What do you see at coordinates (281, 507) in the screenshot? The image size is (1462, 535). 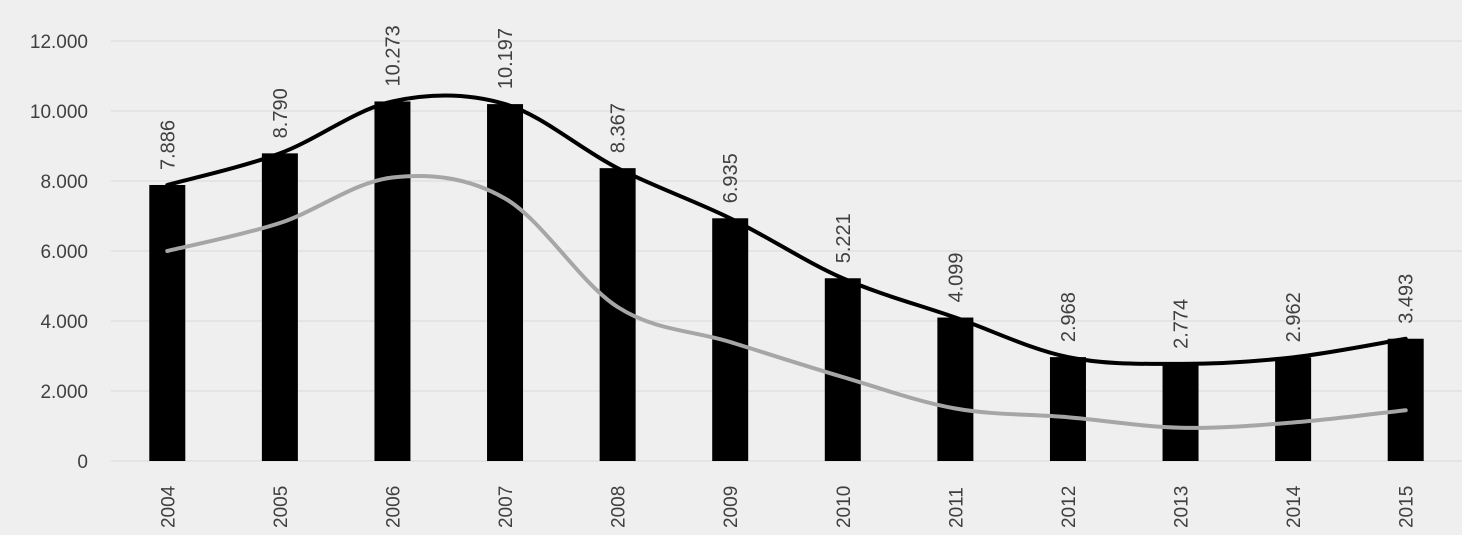 I see `x-tick-label: 2005` at bounding box center [281, 507].